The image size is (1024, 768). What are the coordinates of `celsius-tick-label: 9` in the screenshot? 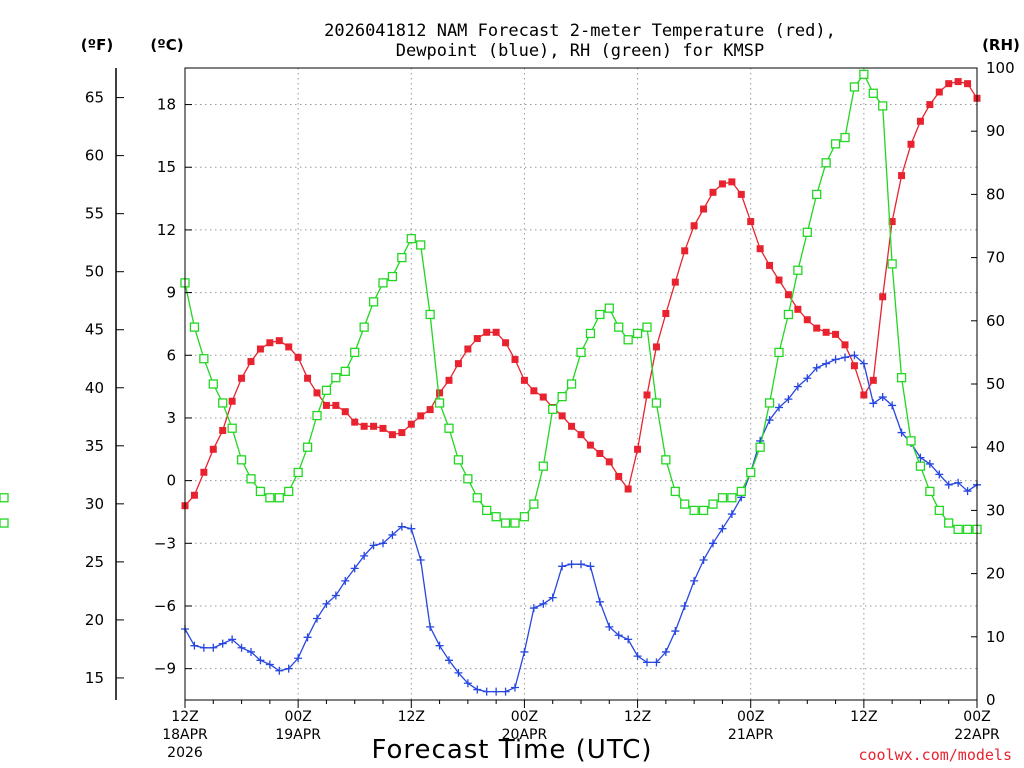 It's located at (171, 293).